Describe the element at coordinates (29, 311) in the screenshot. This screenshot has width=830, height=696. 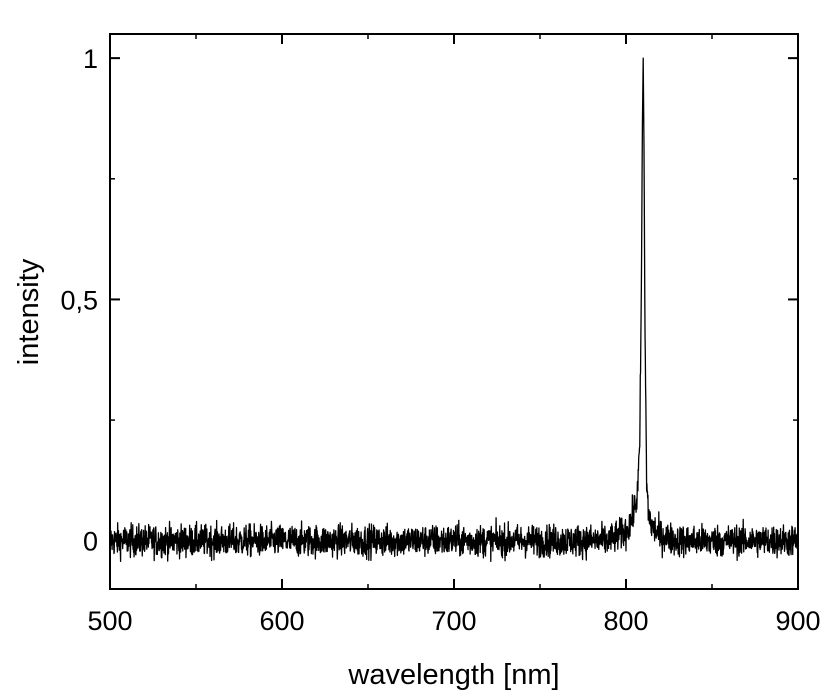
I see `y-axis-label: intensity` at that location.